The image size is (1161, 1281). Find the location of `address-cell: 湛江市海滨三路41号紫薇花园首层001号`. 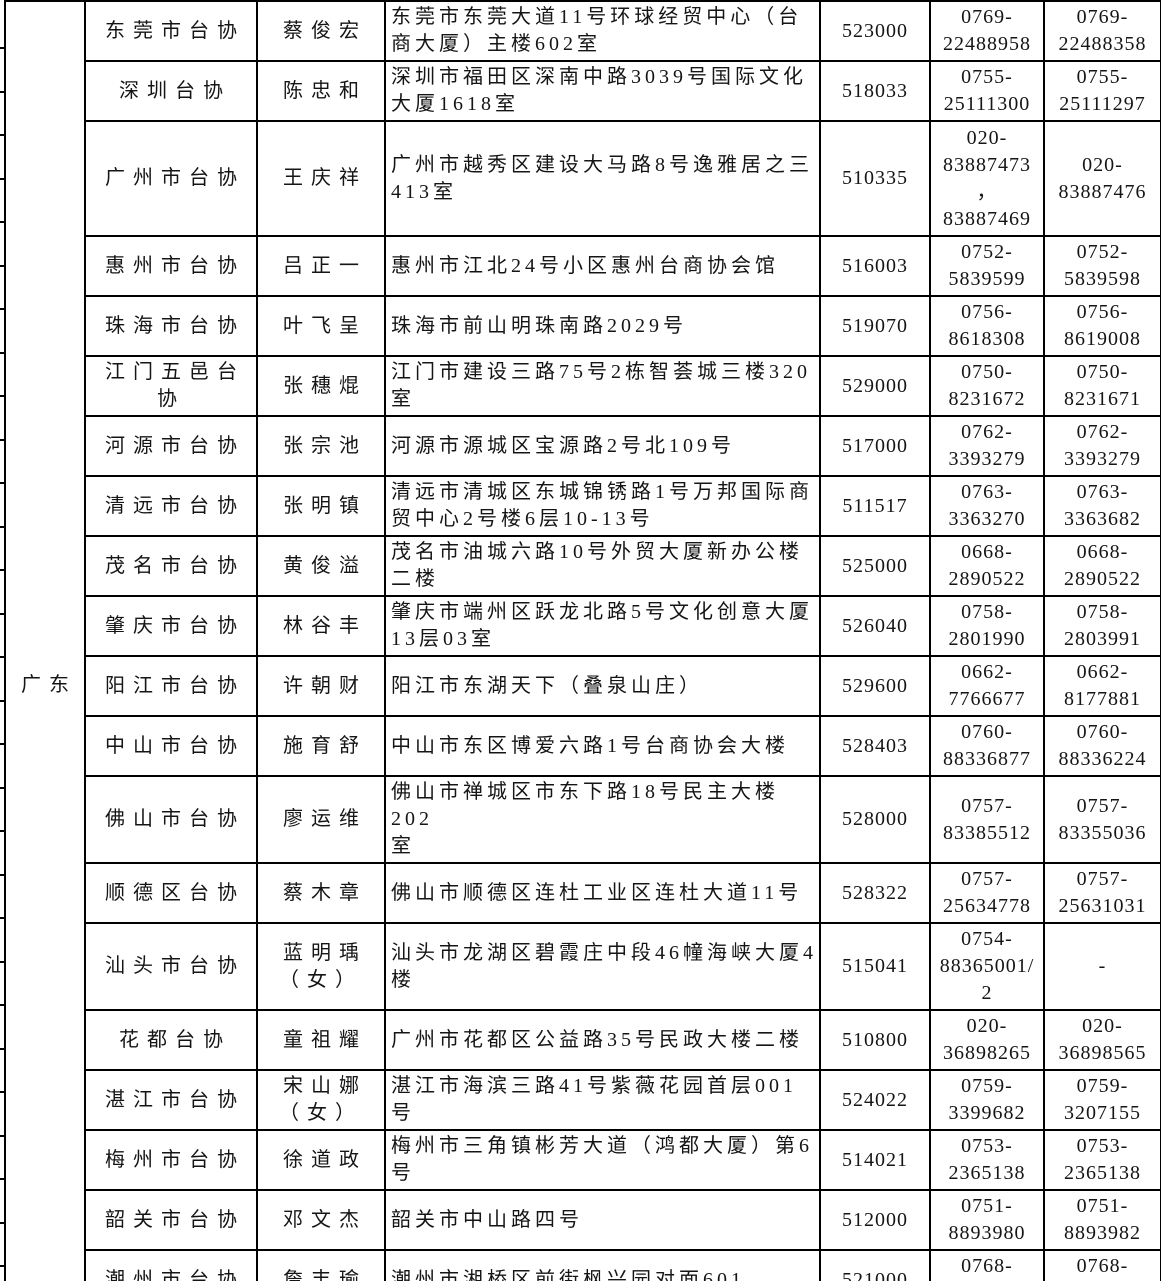

address-cell: 湛江市海滨三路41号紫薇花园首层001号 is located at coordinates (602, 1100).